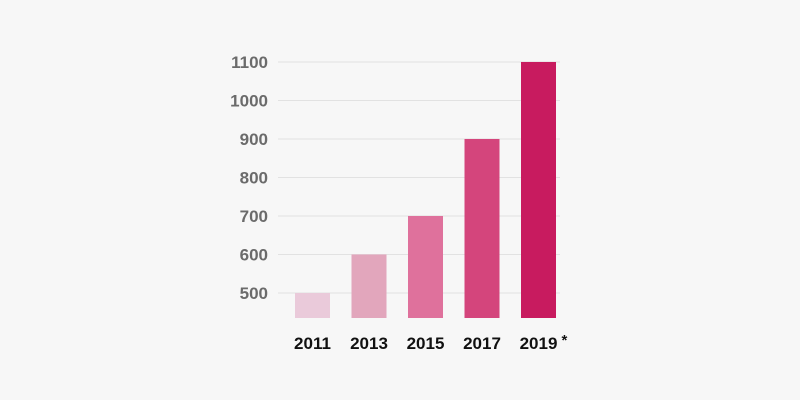 The image size is (800, 400). I want to click on x-tick-label: 2019, so click(539, 343).